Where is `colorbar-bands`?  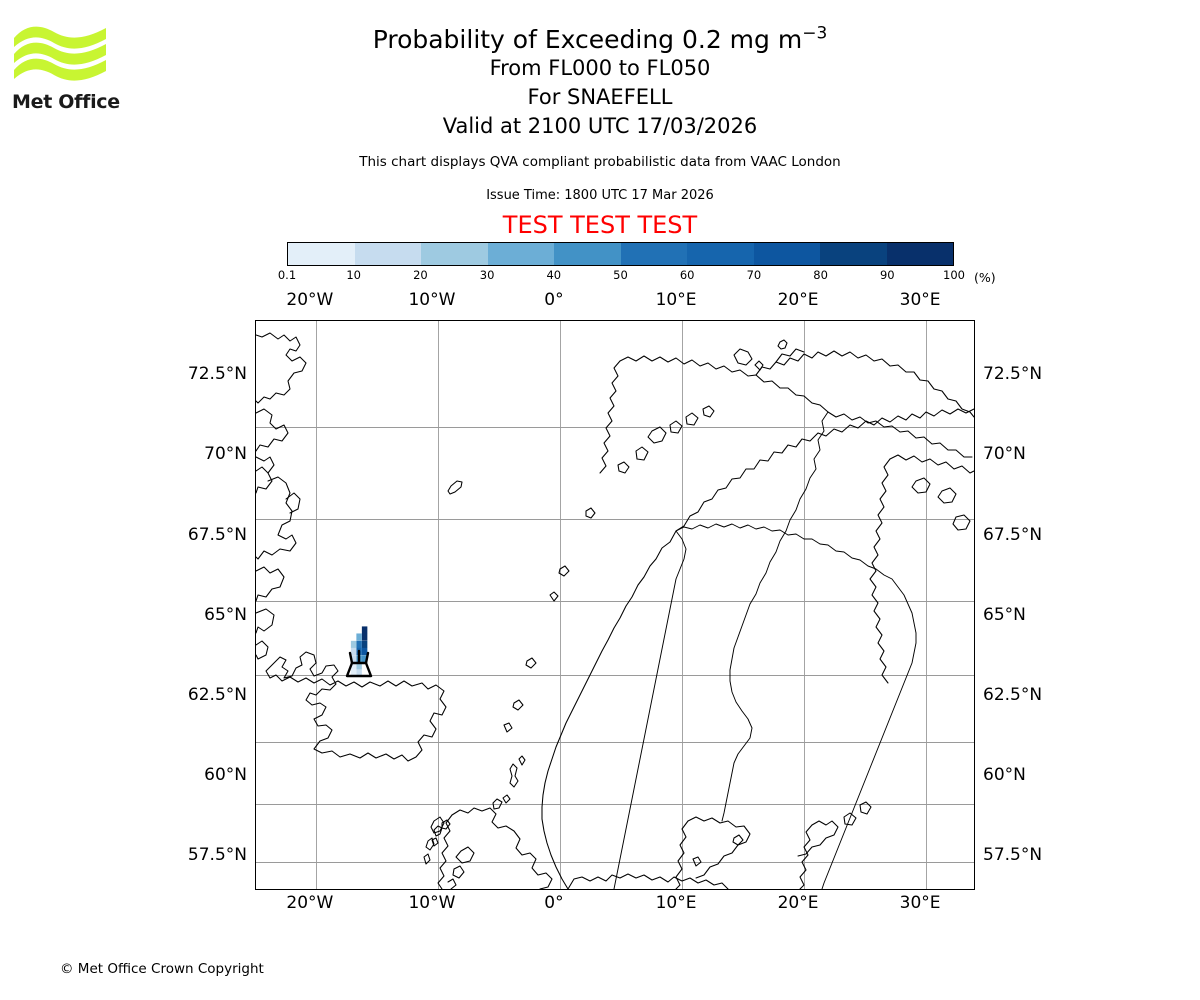 colorbar-bands is located at coordinates (620, 254).